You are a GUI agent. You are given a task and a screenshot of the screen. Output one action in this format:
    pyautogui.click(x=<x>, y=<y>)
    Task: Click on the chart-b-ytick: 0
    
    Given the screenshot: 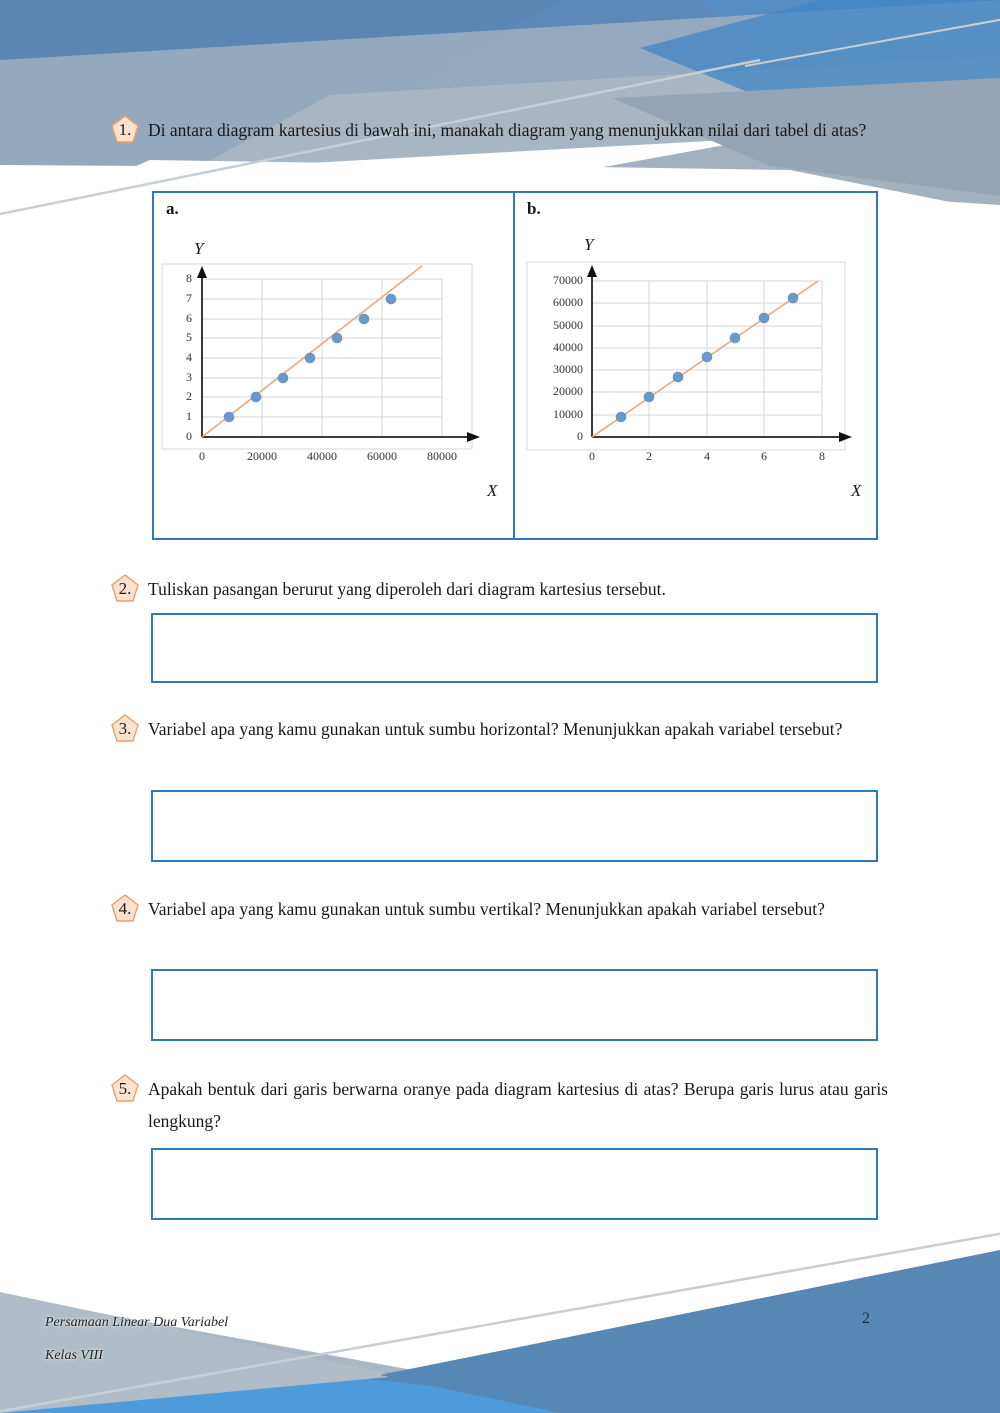 What is the action you would take?
    pyautogui.click(x=580, y=436)
    